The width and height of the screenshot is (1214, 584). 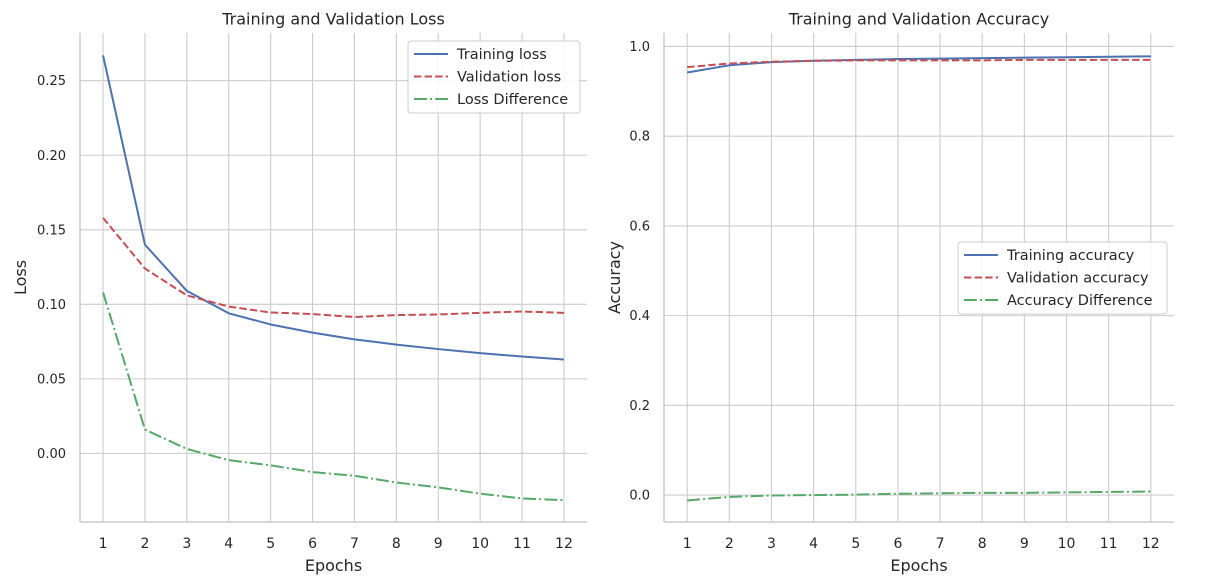 I want to click on series-line-loss-difference, so click(x=333, y=397).